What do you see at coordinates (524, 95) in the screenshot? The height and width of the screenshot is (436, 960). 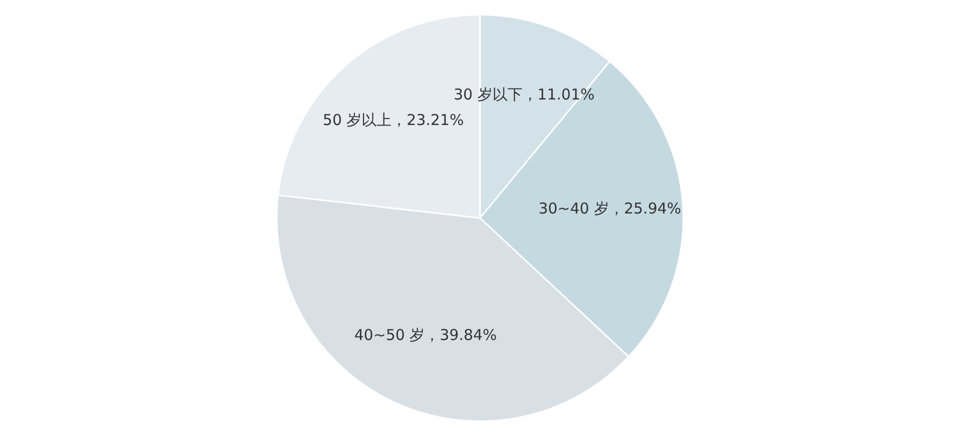 I see `slice-label: 30 岁以下，11.01%` at bounding box center [524, 95].